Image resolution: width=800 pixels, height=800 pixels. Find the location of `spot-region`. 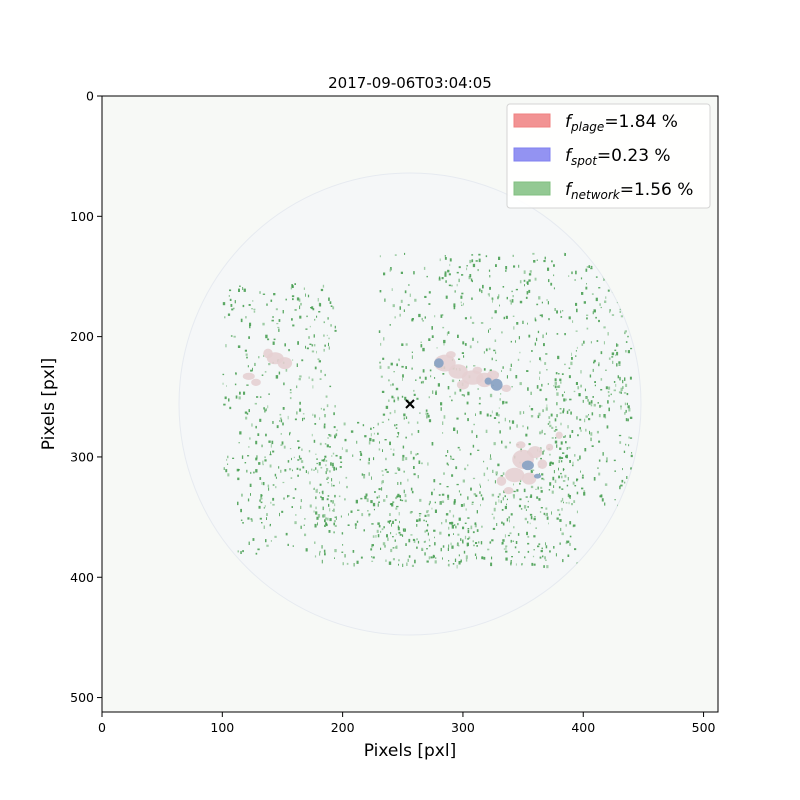

spot-region is located at coordinates (439, 363).